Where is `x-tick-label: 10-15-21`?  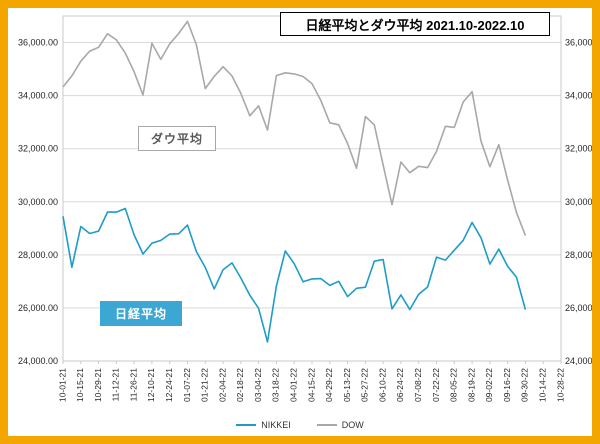 x-tick-label: 10-15-21 is located at coordinates (80, 385).